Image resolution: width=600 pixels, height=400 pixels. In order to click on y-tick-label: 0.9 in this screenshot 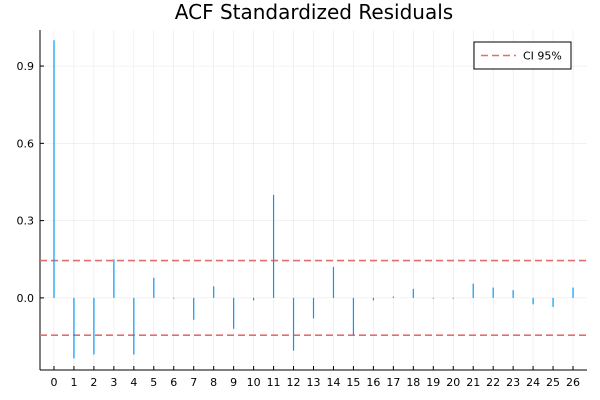, I will do `click(26, 66)`.